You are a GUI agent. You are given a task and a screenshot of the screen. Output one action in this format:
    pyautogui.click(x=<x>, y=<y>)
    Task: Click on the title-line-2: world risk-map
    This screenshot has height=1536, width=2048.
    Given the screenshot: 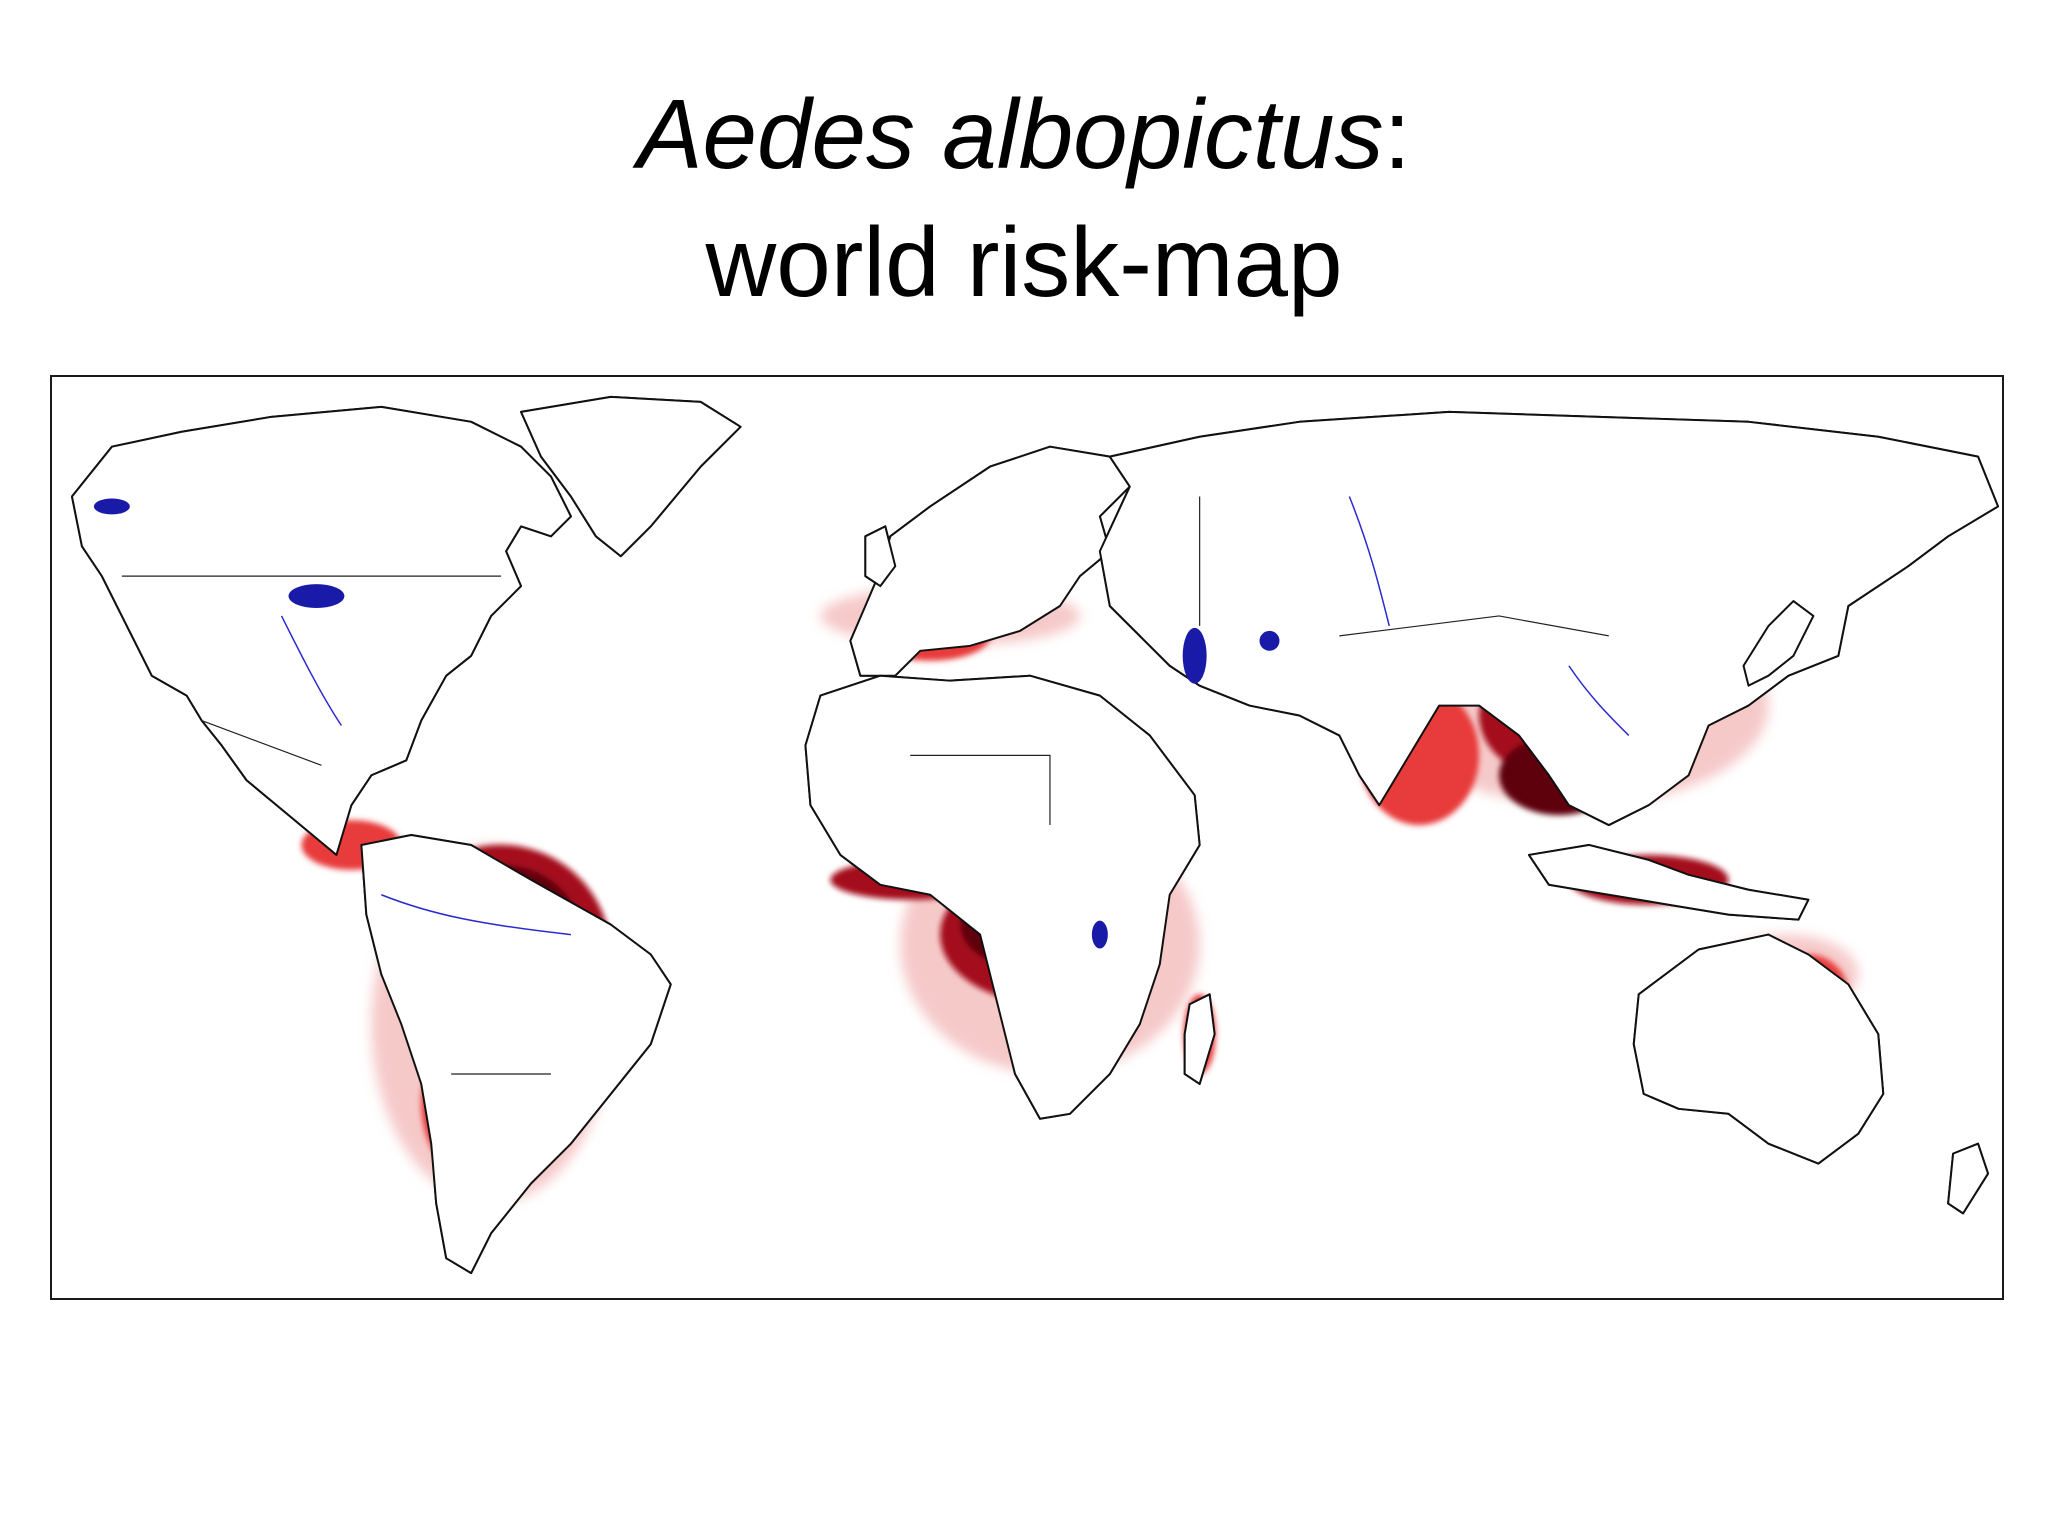 What is the action you would take?
    pyautogui.click(x=1024, y=262)
    